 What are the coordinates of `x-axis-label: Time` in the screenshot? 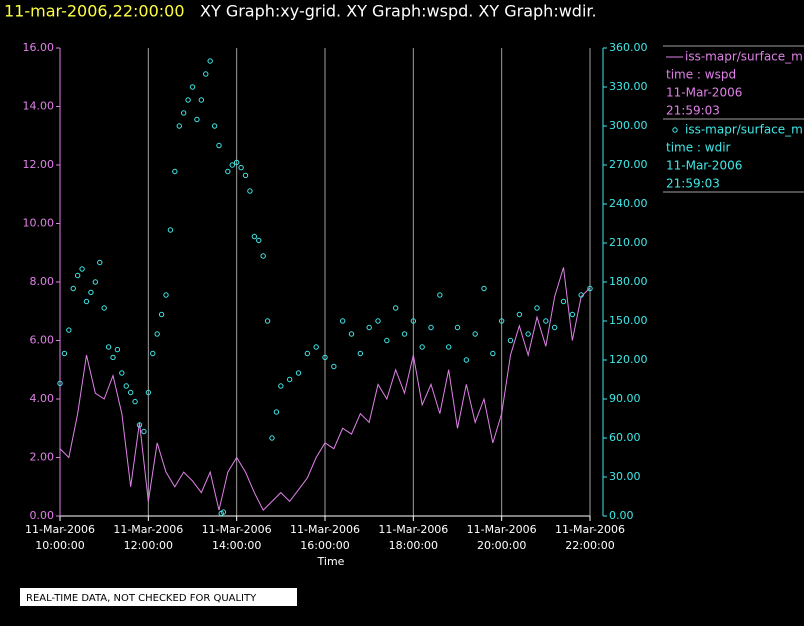 It's located at (331, 561).